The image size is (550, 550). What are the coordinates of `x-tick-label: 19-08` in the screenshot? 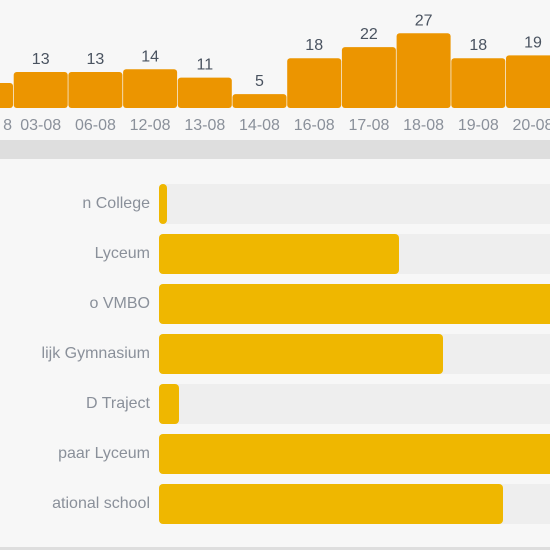 It's located at (478, 125).